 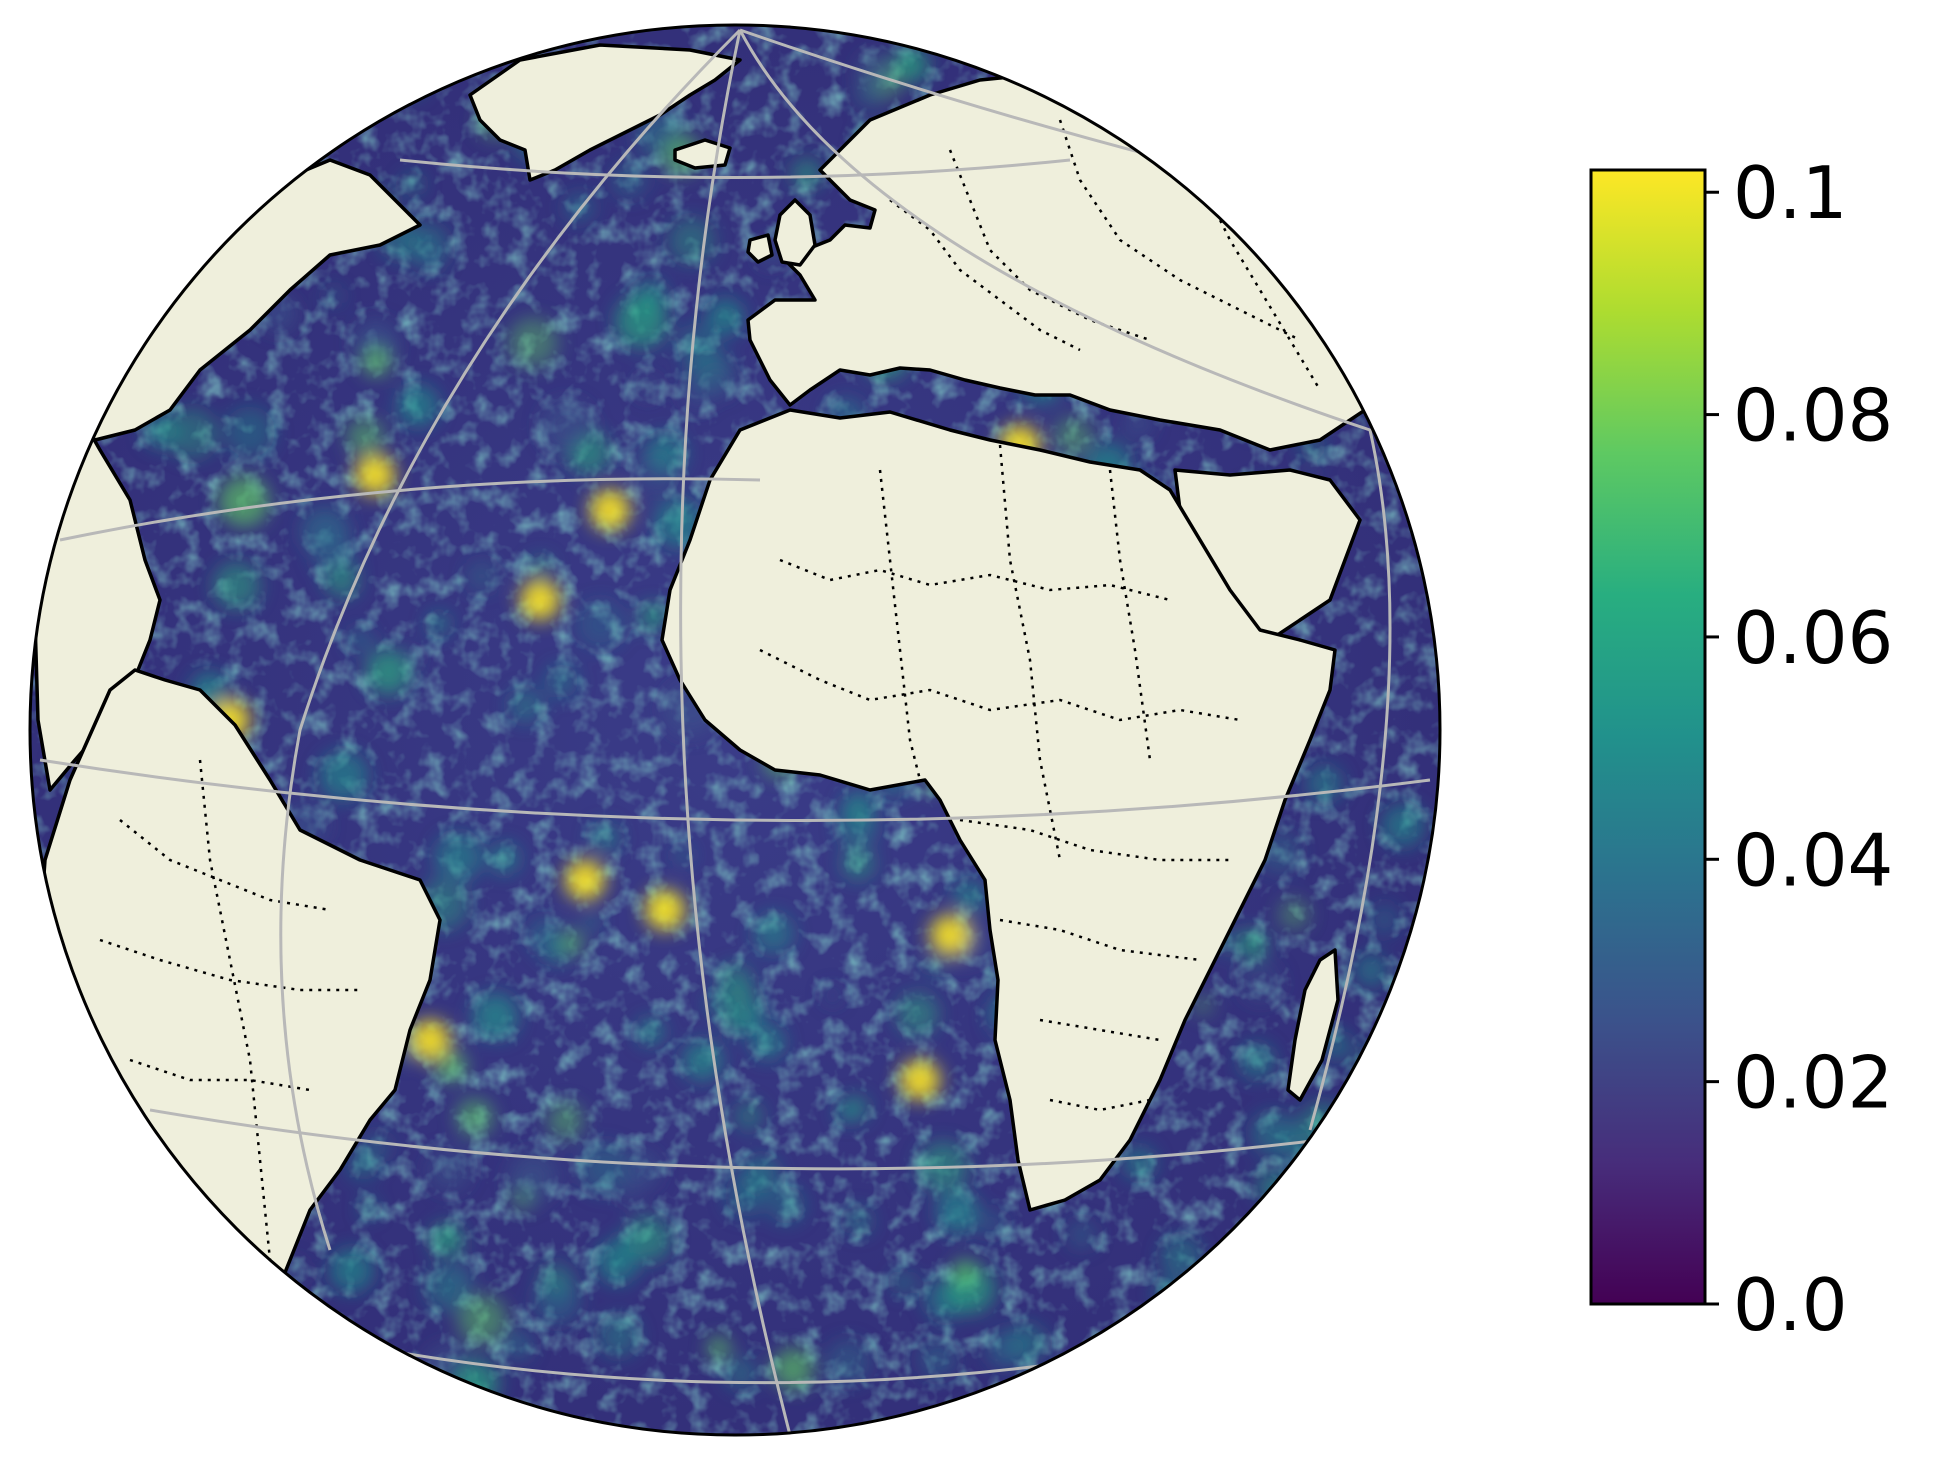 What do you see at coordinates (760, 248) in the screenshot?
I see `land-ireland` at bounding box center [760, 248].